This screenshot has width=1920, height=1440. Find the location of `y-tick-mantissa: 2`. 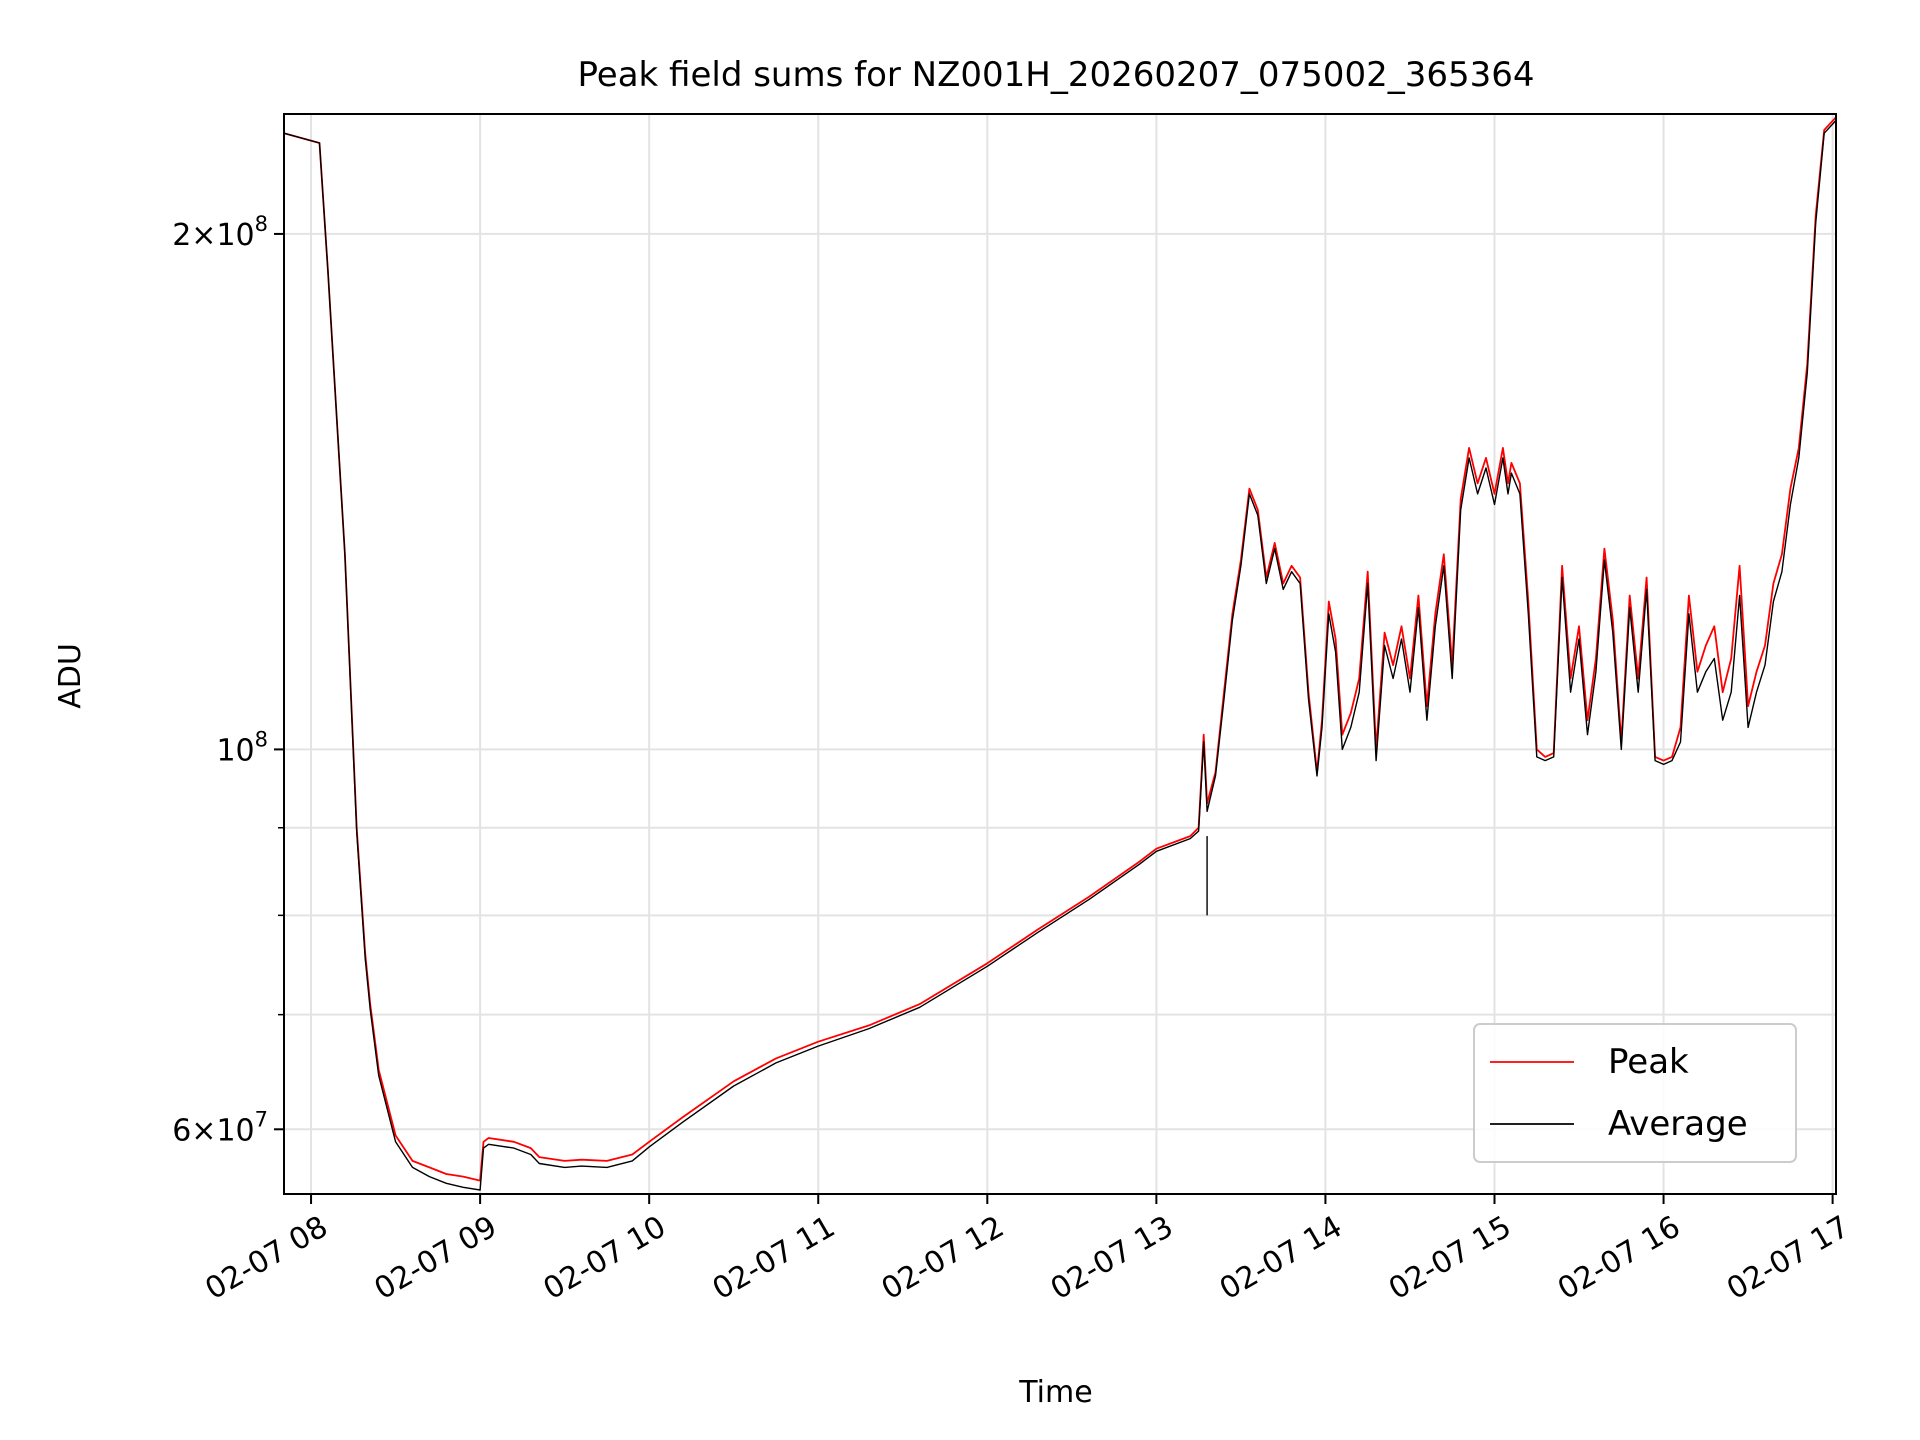

y-tick-mantissa: 2 is located at coordinates (181, 235).